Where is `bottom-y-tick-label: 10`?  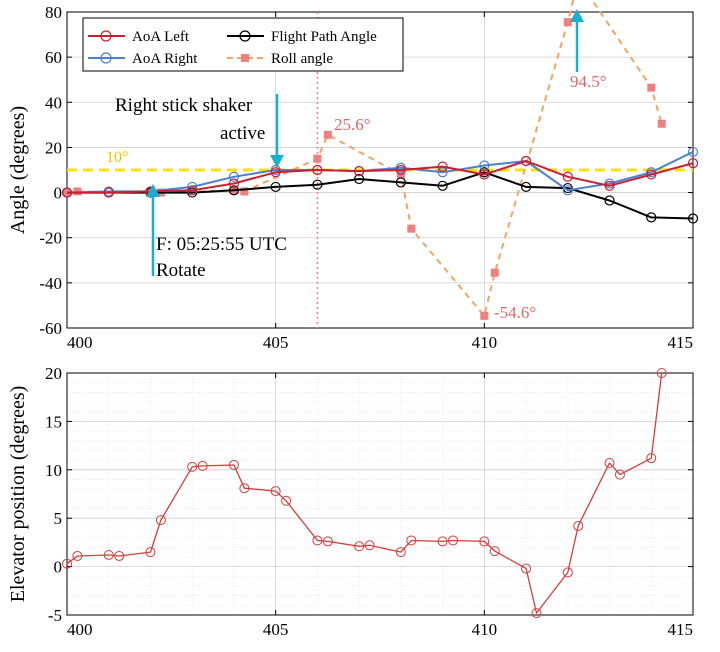
bottom-y-tick-label: 10 is located at coordinates (53, 470).